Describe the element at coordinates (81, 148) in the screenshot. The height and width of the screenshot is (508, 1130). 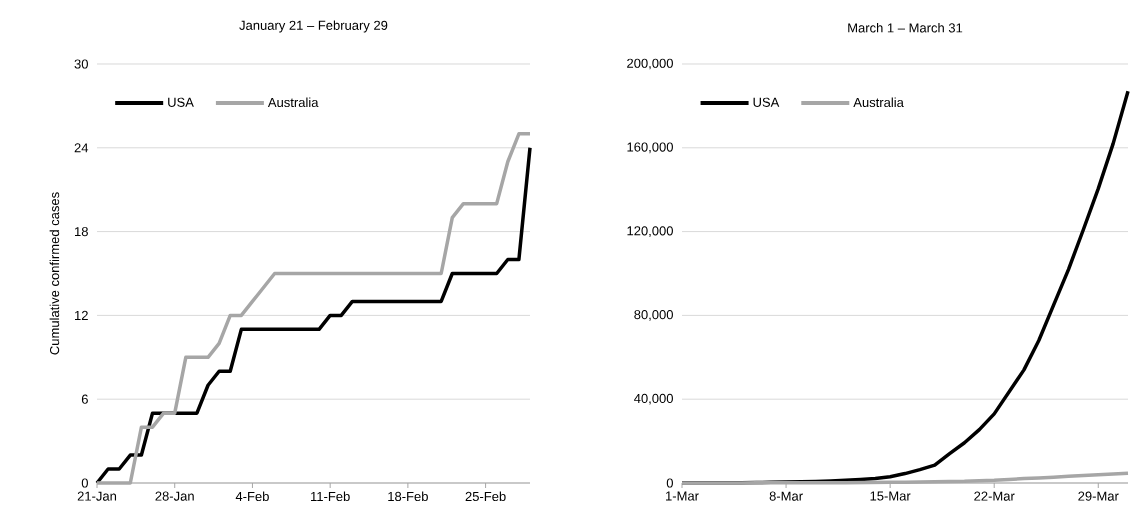
I see `y-tick-label: 24` at that location.